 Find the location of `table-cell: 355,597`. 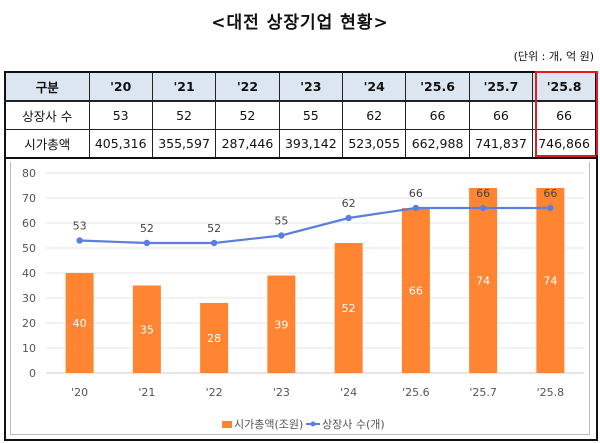

table-cell: 355,597 is located at coordinates (184, 144).